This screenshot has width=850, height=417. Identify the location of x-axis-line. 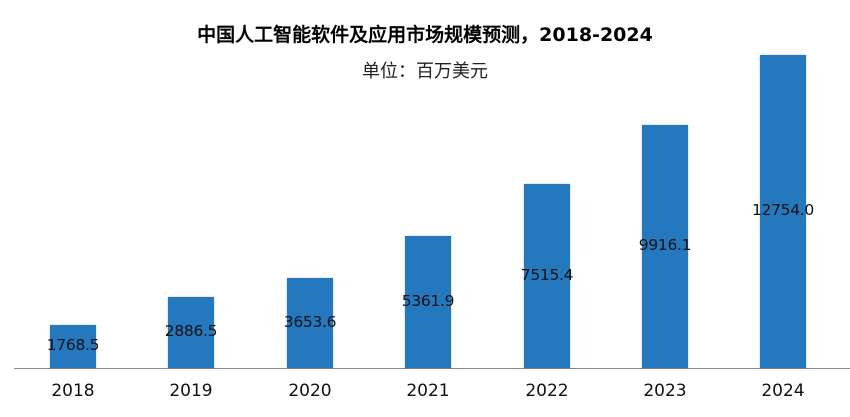
(432, 368).